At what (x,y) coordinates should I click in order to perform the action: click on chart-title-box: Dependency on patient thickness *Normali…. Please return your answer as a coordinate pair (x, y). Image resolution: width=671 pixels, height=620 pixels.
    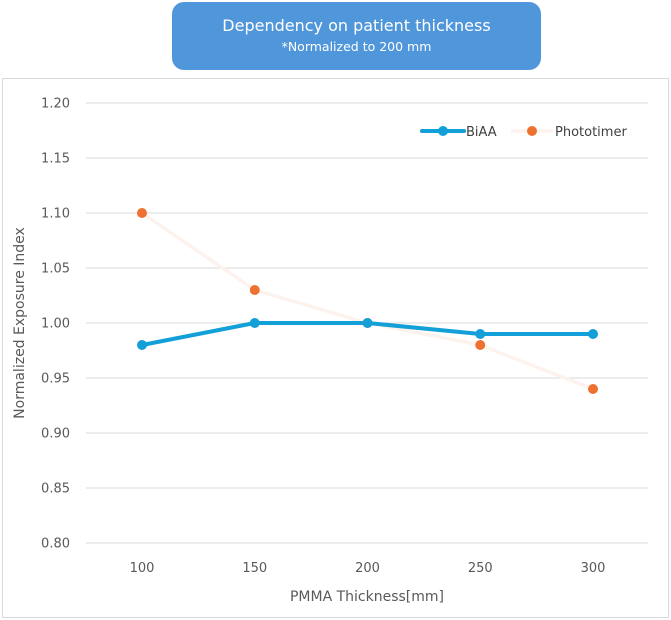
    Looking at the image, I should click on (356, 36).